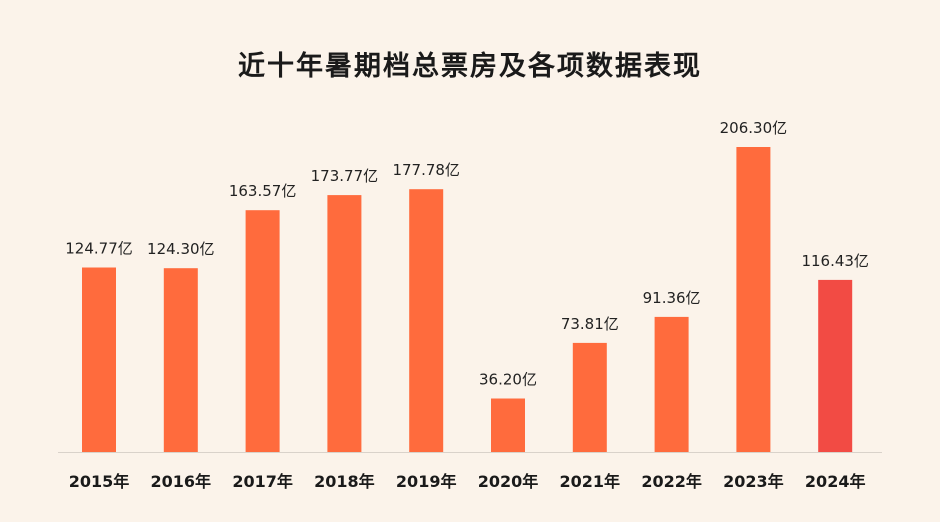  I want to click on x-tick-label-2019年: 2019年, so click(426, 481).